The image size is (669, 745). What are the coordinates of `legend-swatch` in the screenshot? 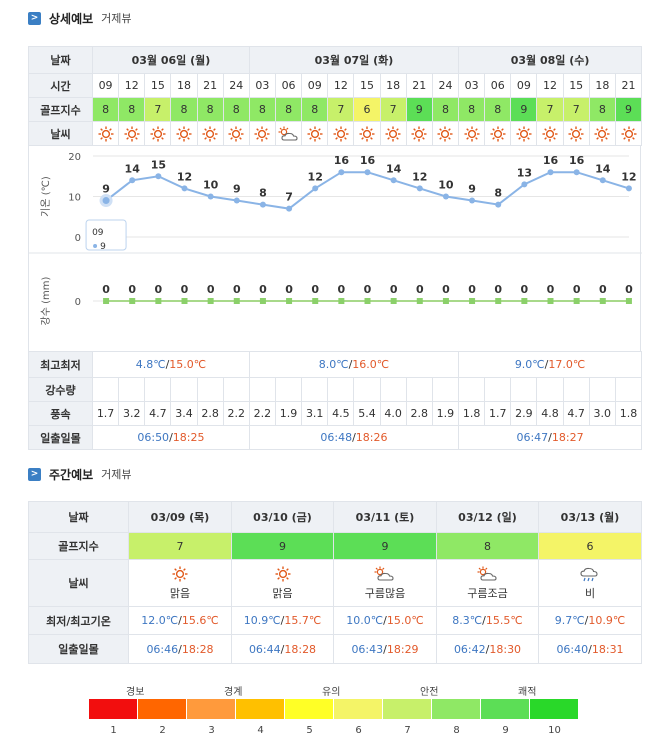 It's located at (211, 709).